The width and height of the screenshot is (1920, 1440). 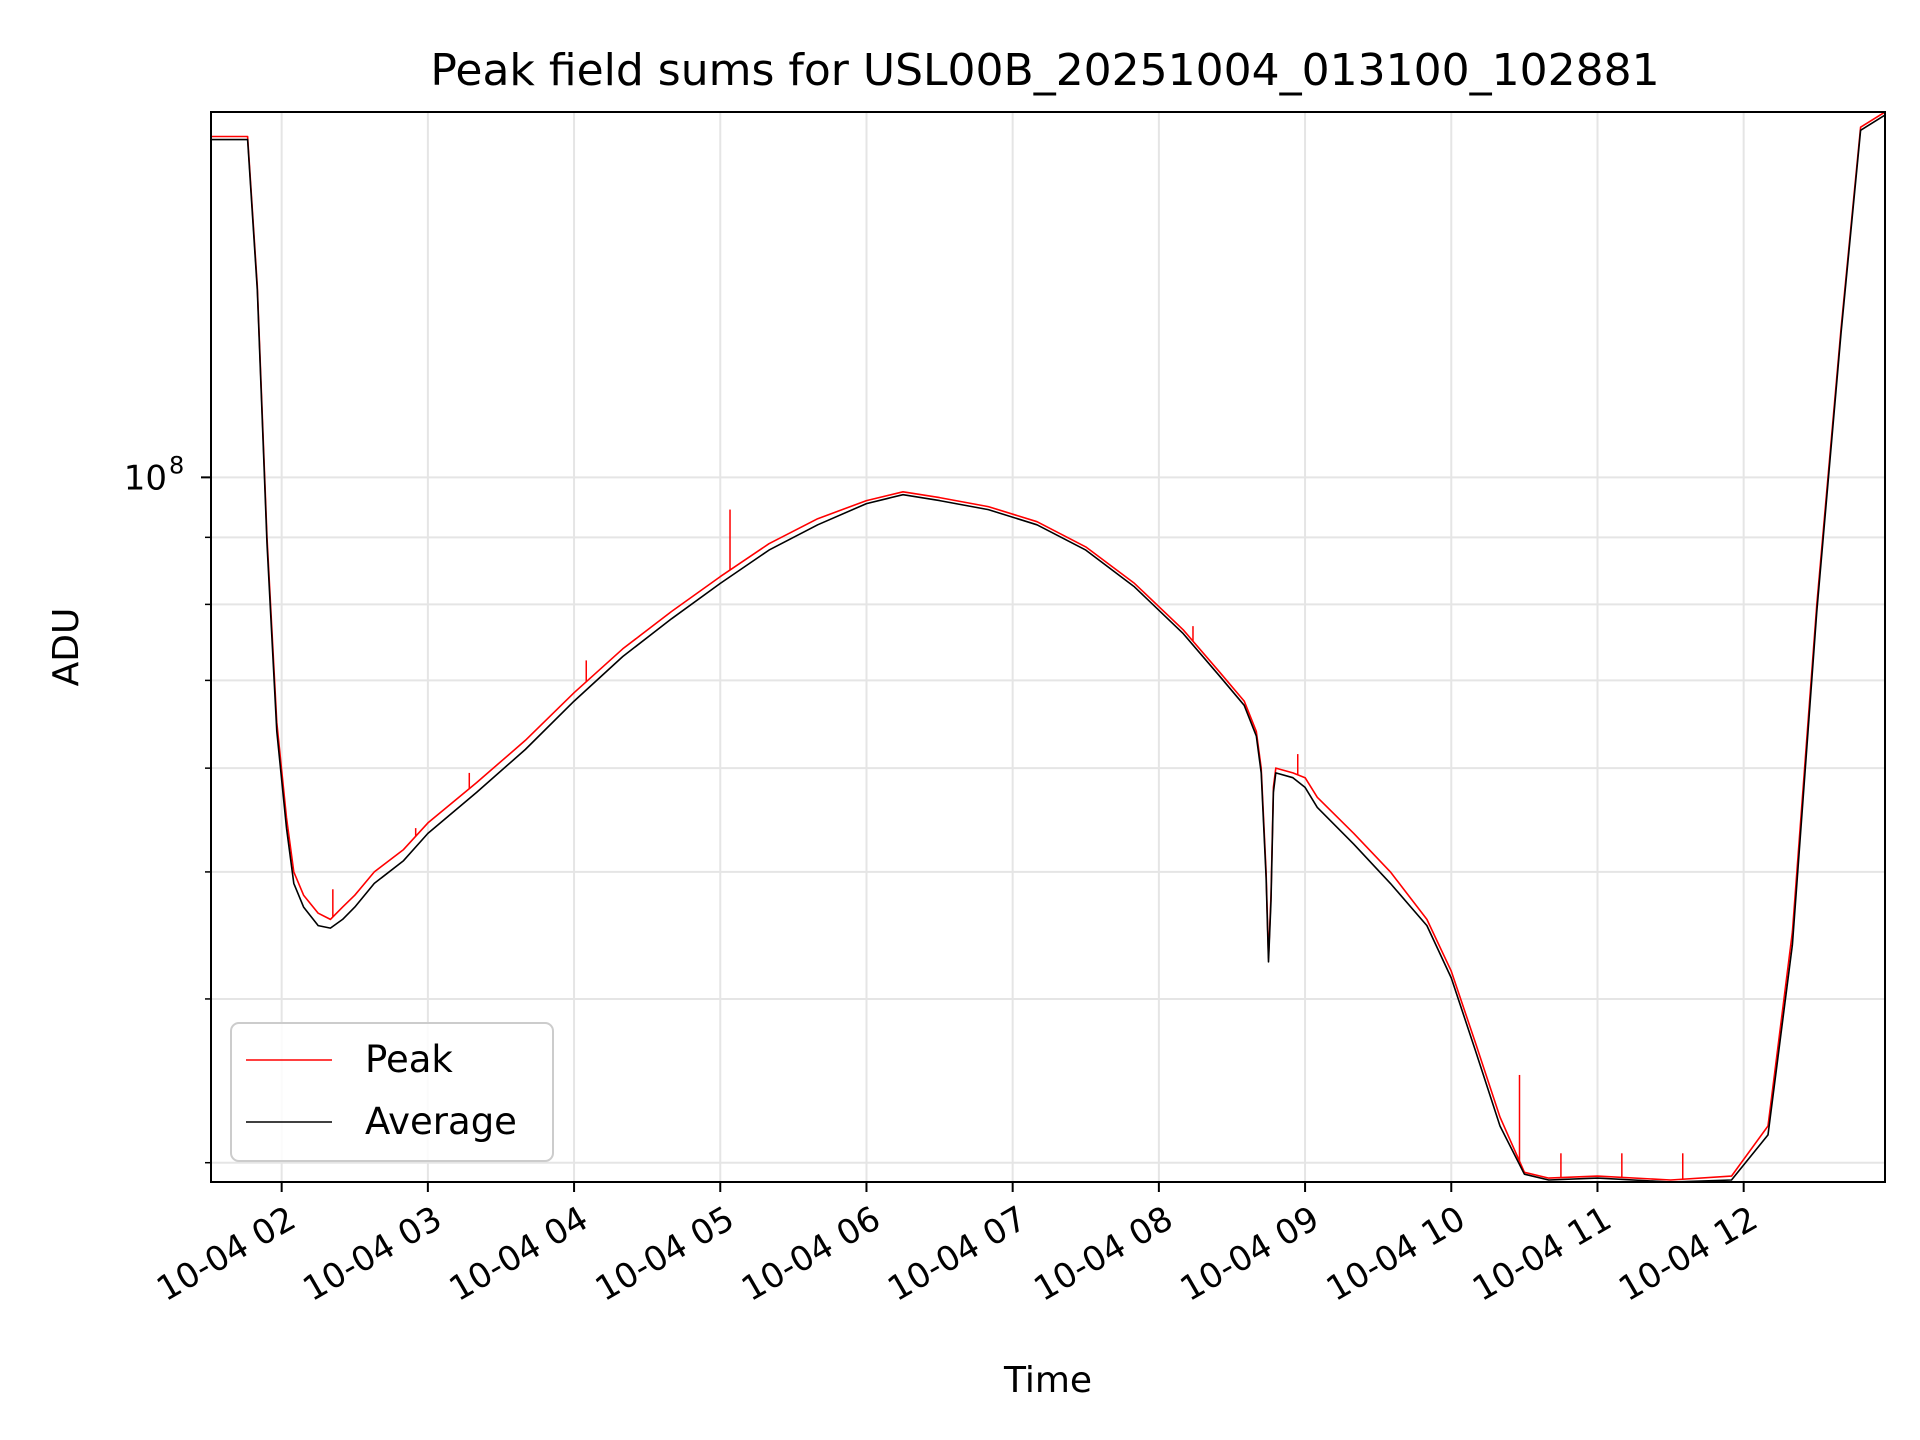 I want to click on y-tick-label-exponent: 8, so click(x=176, y=465).